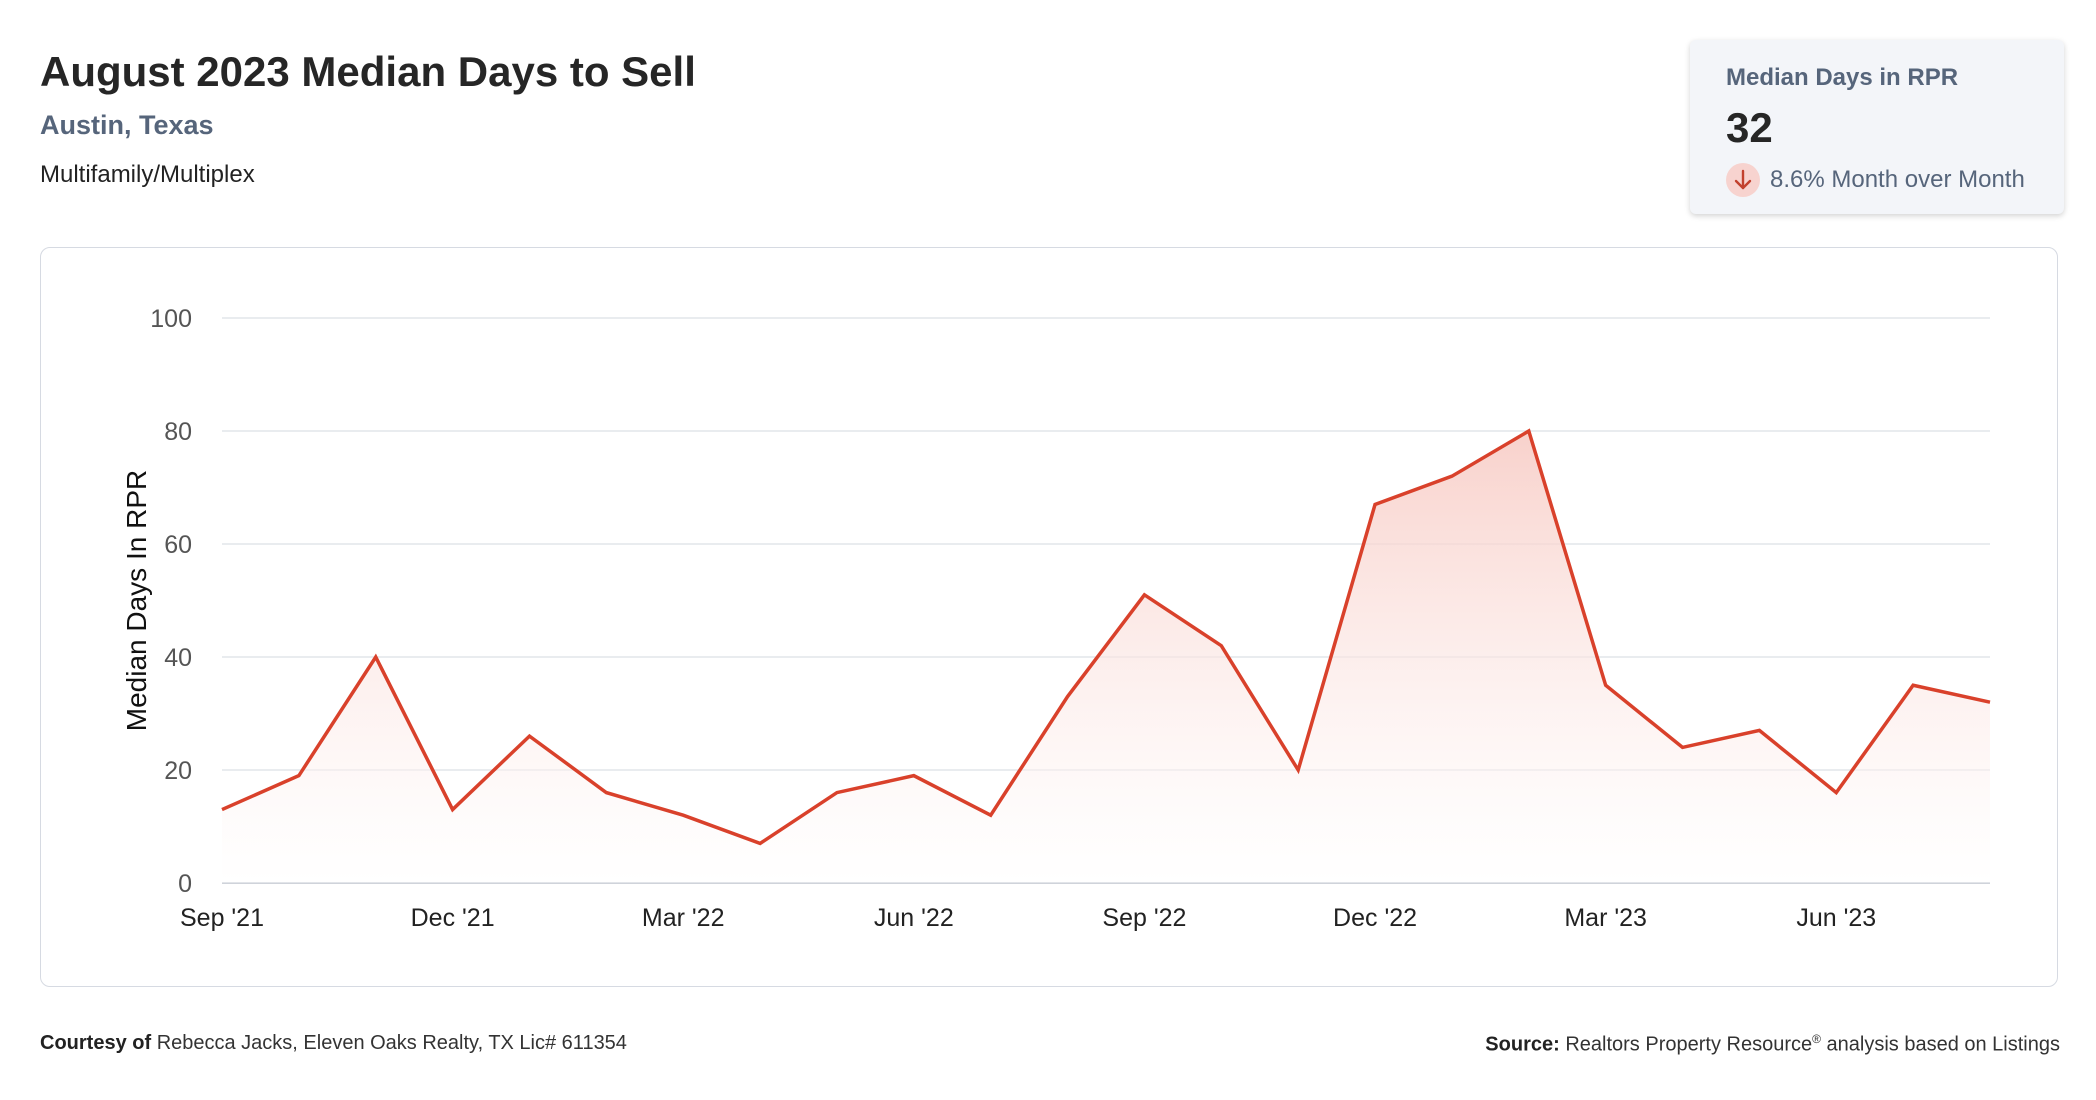 The width and height of the screenshot is (2096, 1100). I want to click on kpi-change: 8.6% Month over Month, so click(1875, 180).